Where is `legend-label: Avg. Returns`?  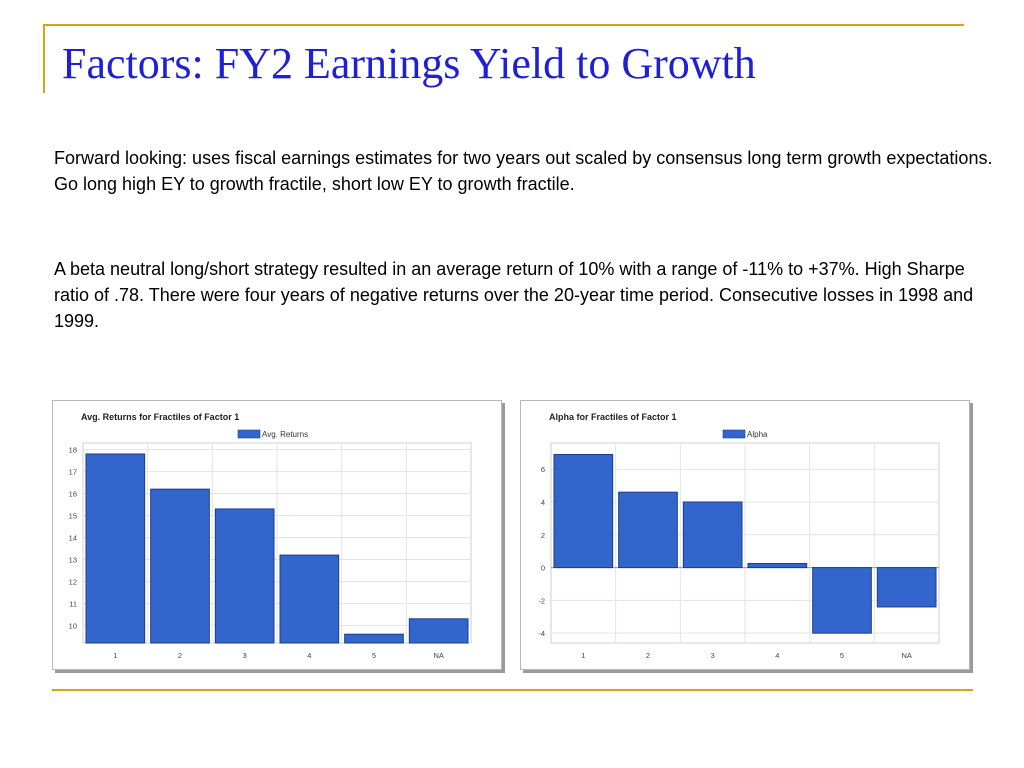
legend-label: Avg. Returns is located at coordinates (285, 434).